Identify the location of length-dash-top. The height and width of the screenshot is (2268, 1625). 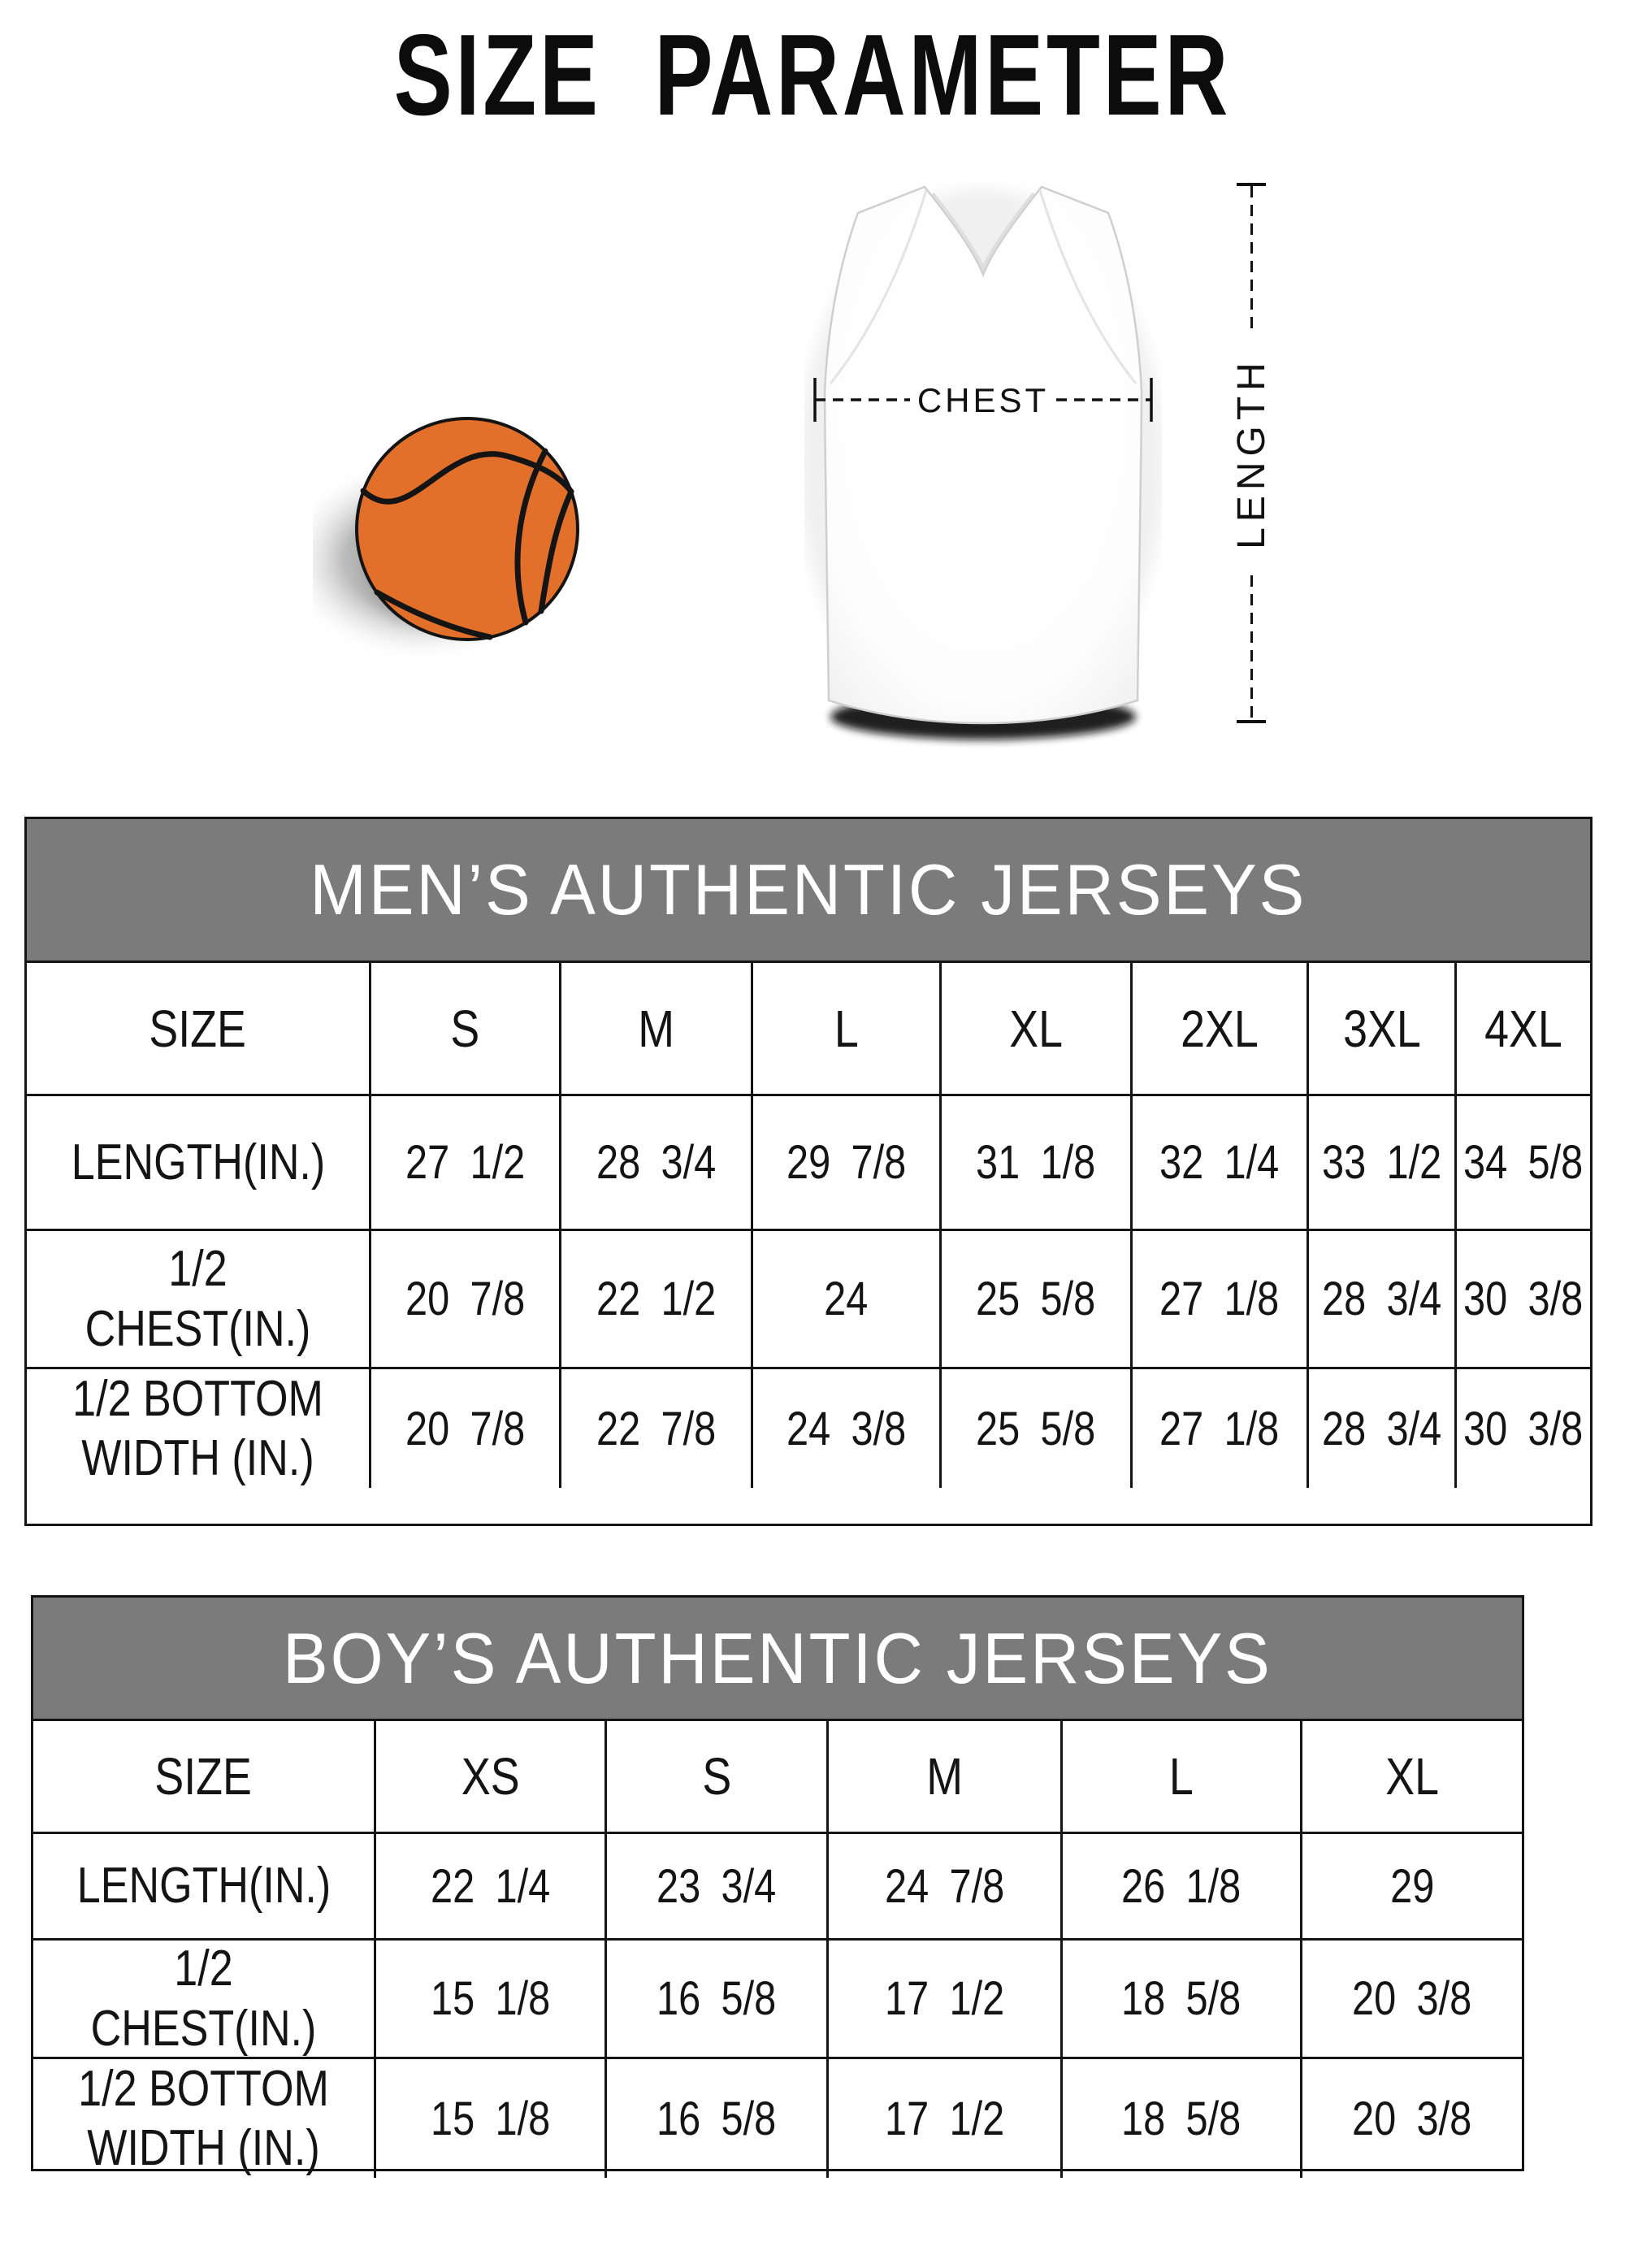
(1251, 259).